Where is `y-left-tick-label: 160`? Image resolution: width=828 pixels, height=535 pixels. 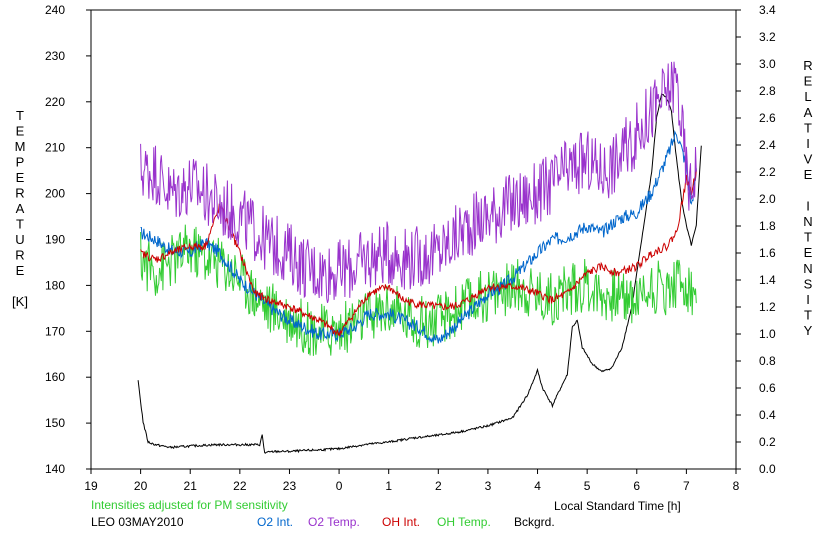 y-left-tick-label: 160 is located at coordinates (55, 377).